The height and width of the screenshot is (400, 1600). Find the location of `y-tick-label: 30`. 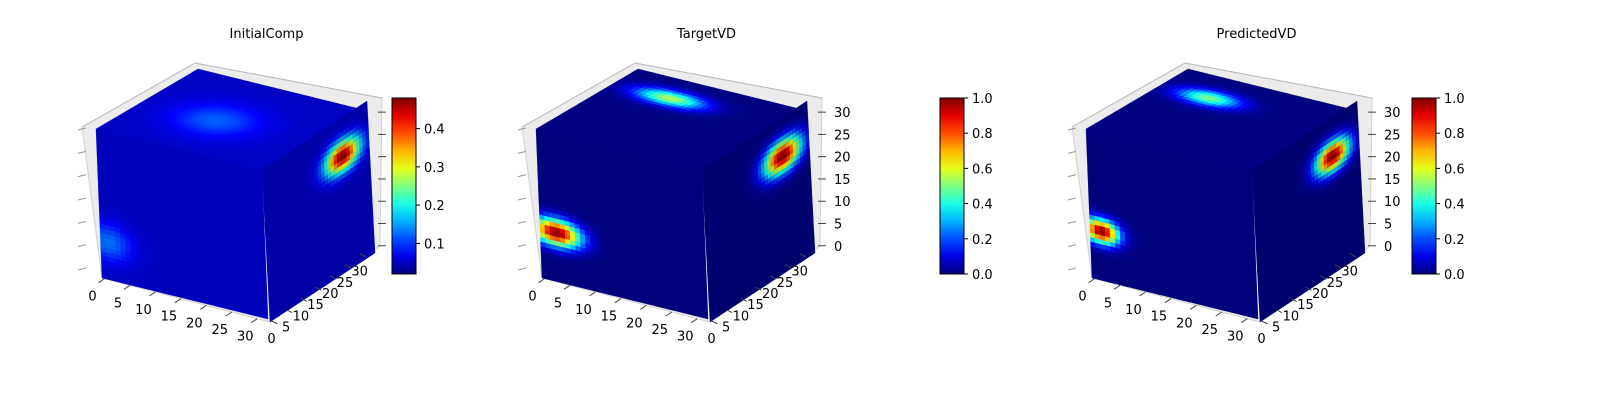

y-tick-label: 30 is located at coordinates (359, 272).